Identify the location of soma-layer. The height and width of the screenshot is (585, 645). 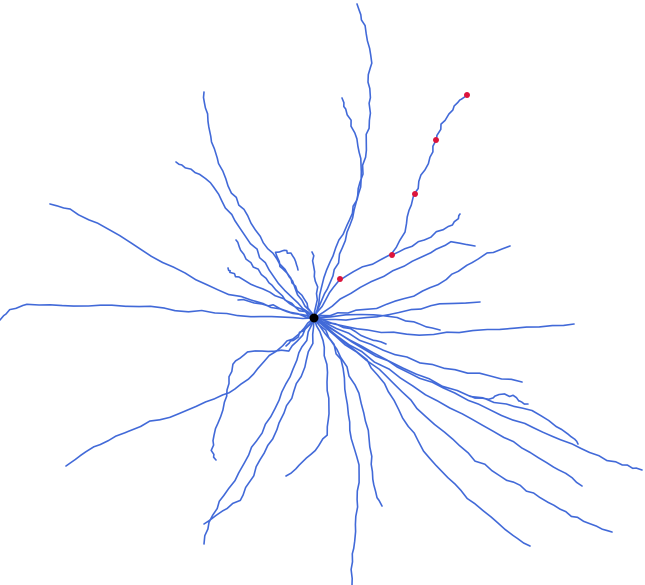
(314, 318).